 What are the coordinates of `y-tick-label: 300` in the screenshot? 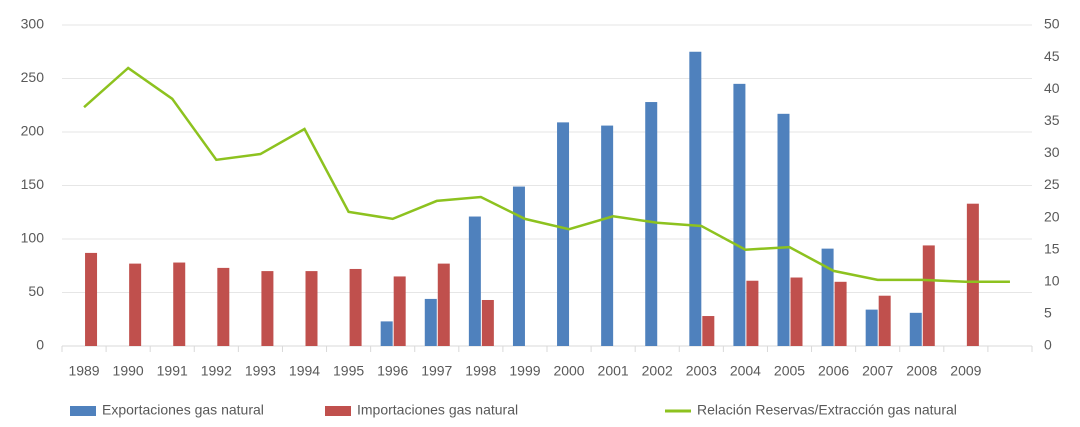 It's located at (33, 24).